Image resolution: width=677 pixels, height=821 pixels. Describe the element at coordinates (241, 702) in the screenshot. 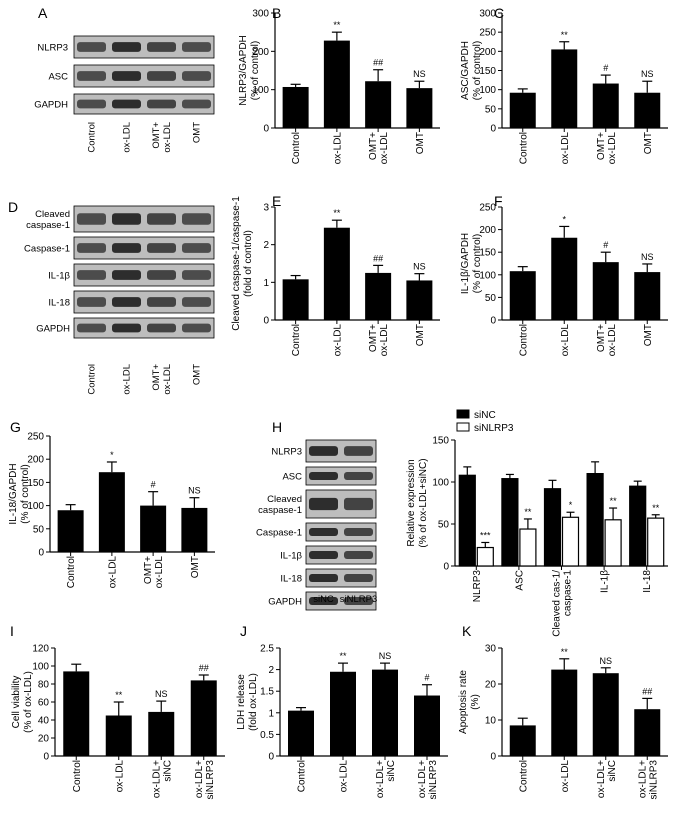

I see `y-axis-label-line: LDH release` at that location.